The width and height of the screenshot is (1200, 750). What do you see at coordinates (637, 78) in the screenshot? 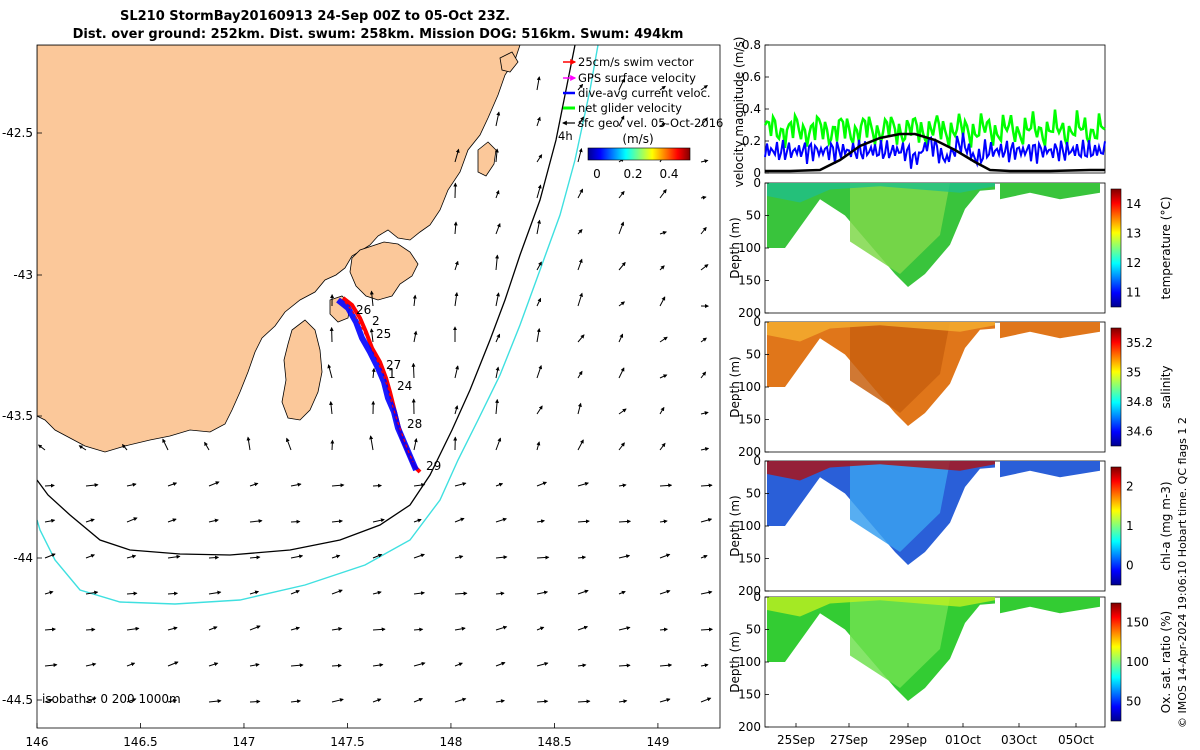
I see `legend-item-gps-velocity: GPS surface velocity` at bounding box center [637, 78].